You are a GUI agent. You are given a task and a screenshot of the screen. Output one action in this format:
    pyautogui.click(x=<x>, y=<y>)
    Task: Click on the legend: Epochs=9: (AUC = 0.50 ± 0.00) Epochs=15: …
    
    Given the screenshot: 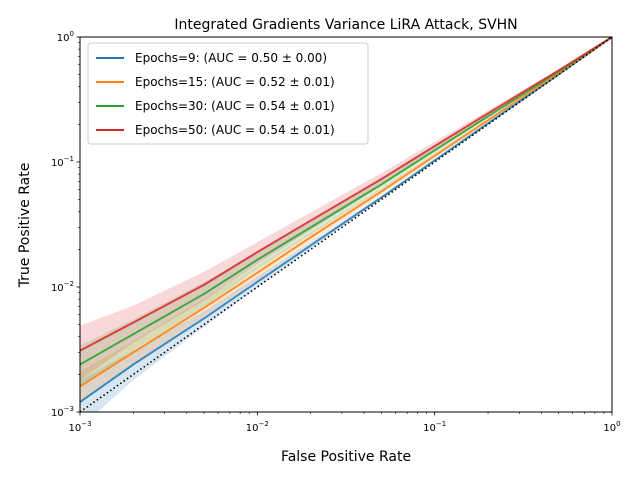 What is the action you would take?
    pyautogui.click(x=228, y=93)
    